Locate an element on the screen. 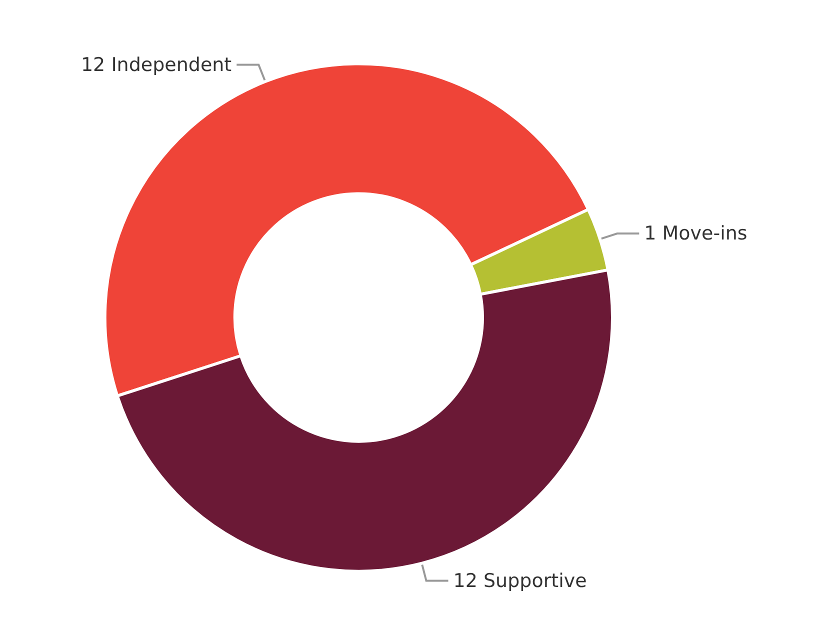  slice-label: Move-ins is located at coordinates (705, 233).